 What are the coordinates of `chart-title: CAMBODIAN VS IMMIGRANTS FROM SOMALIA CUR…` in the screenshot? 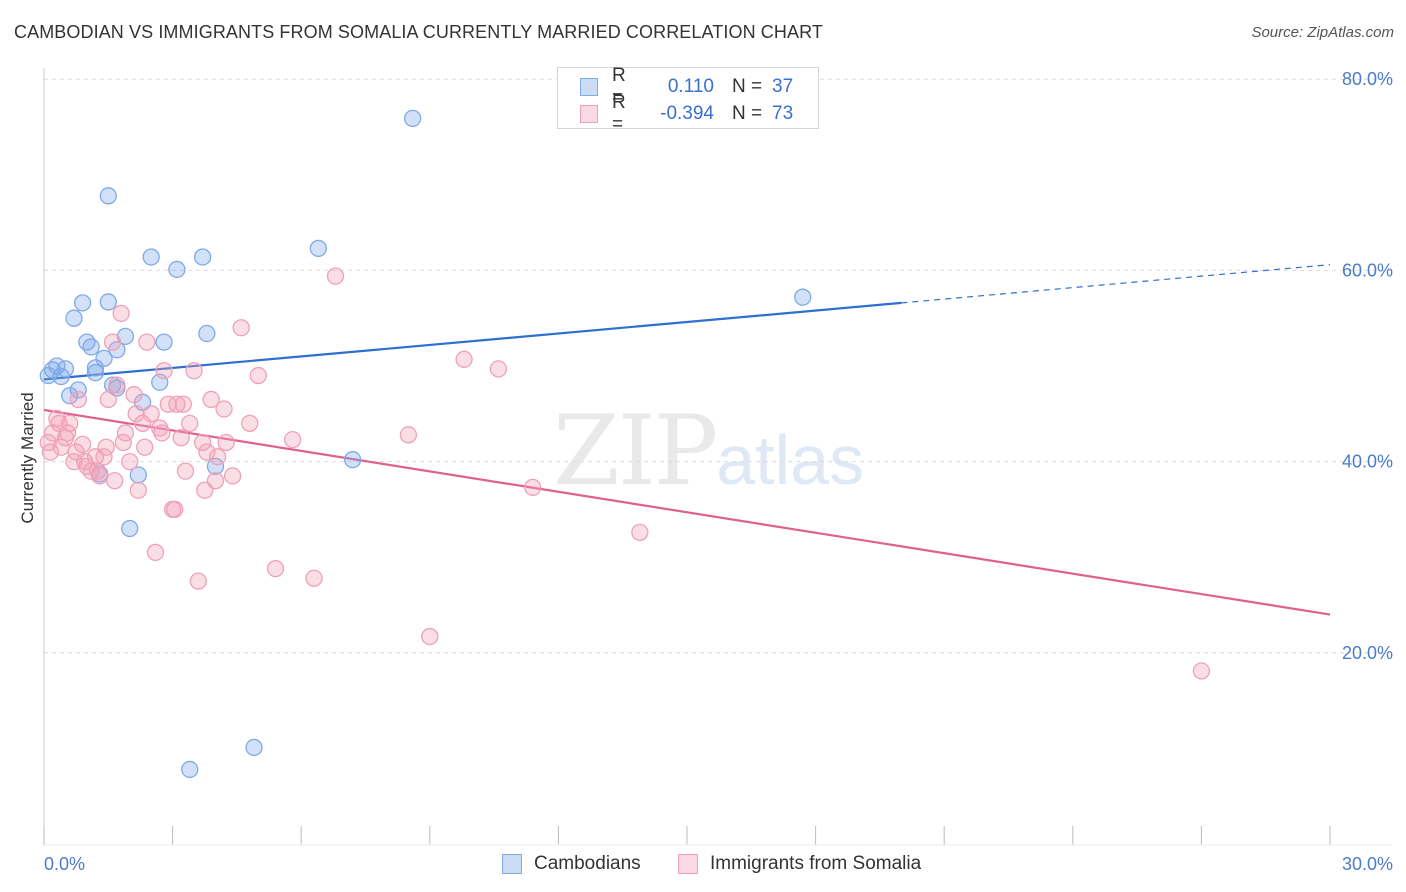 It's located at (418, 32).